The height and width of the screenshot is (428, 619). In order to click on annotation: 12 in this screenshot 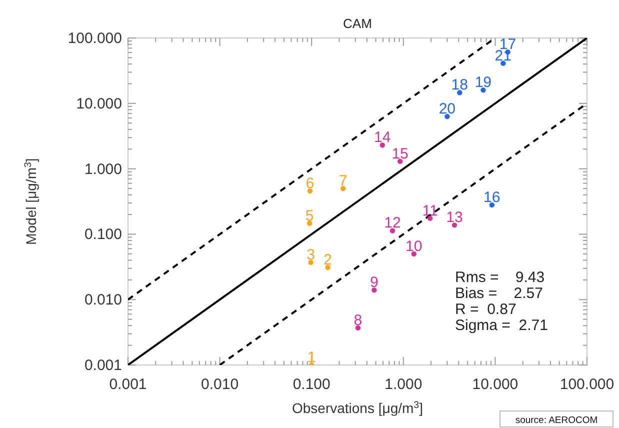, I will do `click(392, 223)`.